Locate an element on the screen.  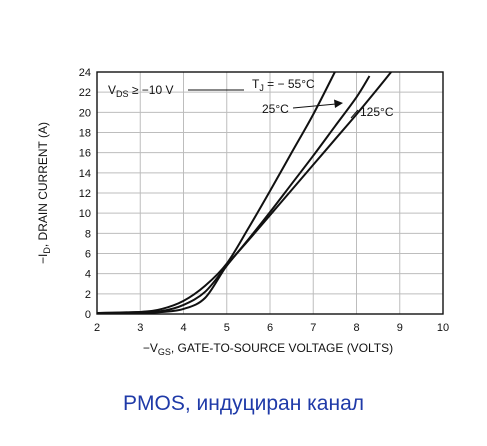
series-label-25: 25°C is located at coordinates (275, 109).